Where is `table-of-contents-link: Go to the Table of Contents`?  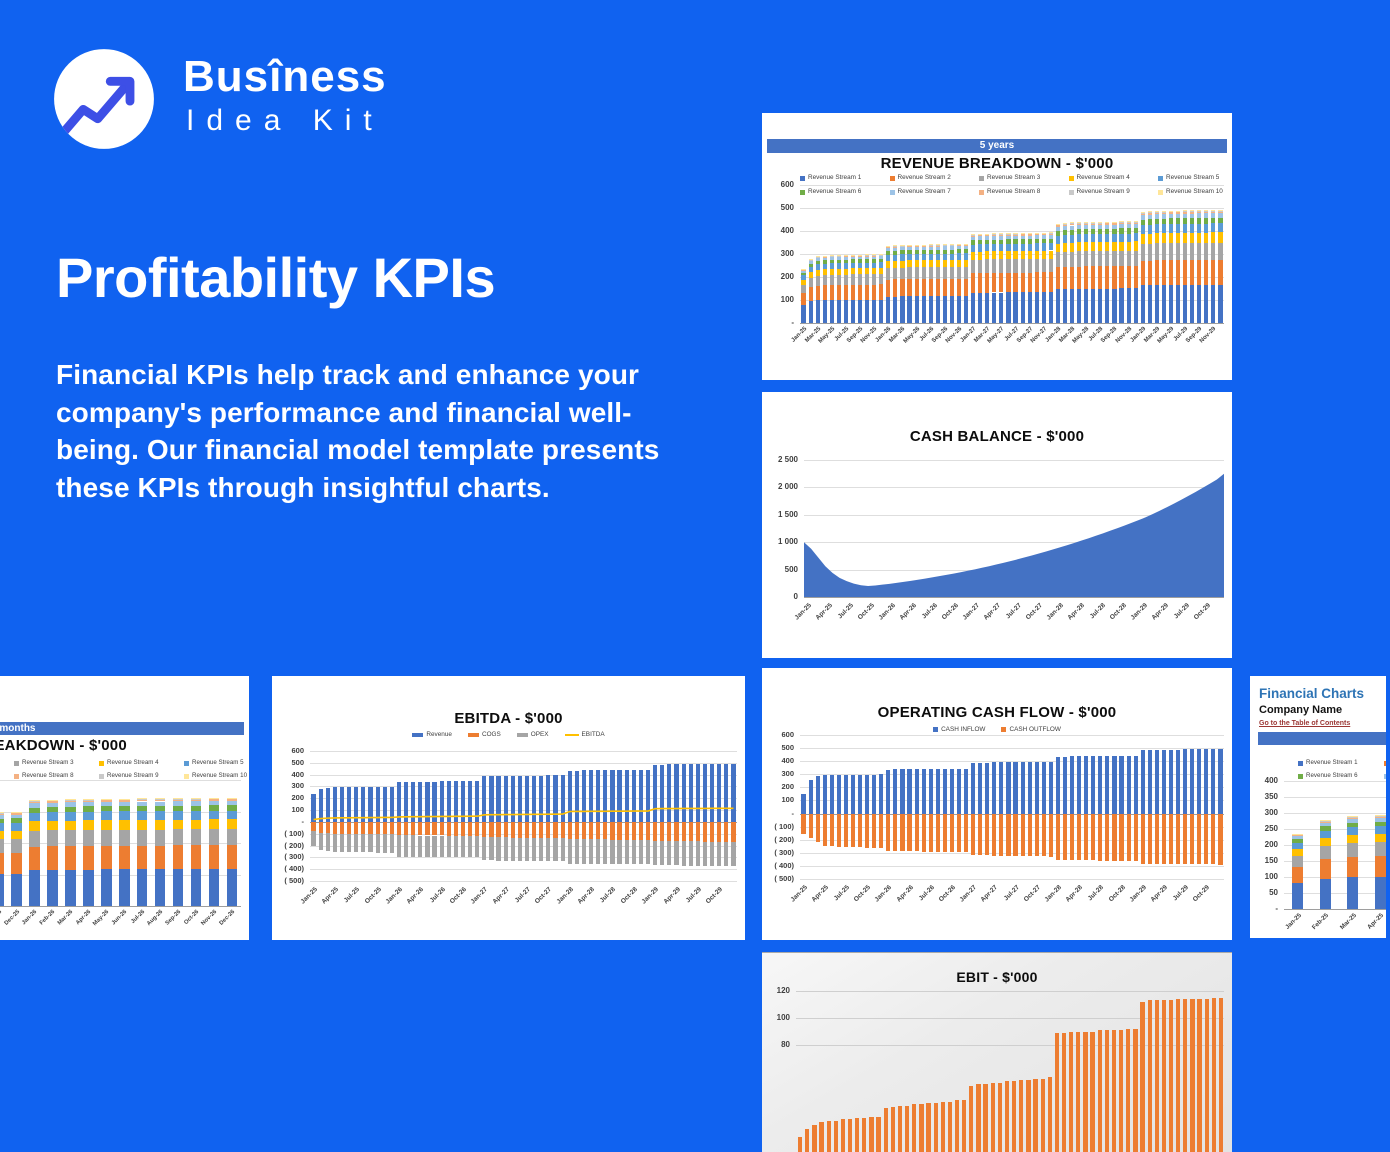
table-of-contents-link: Go to the Table of Contents is located at coordinates (1304, 723).